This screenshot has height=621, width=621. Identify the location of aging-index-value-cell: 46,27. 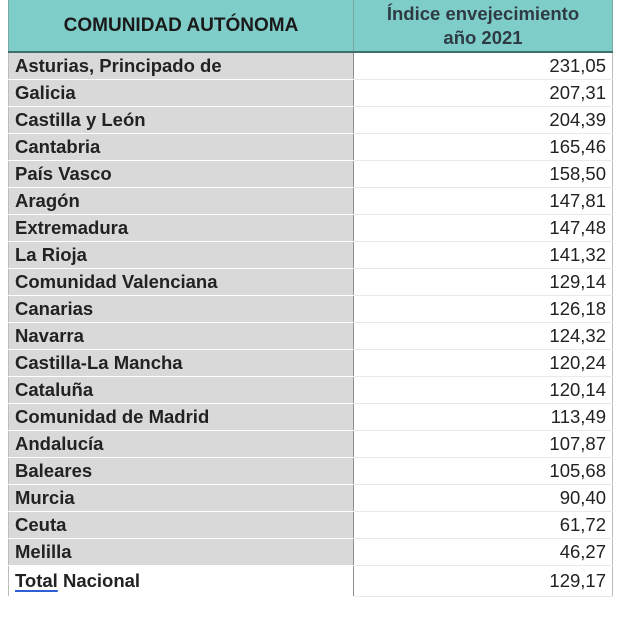
(483, 552).